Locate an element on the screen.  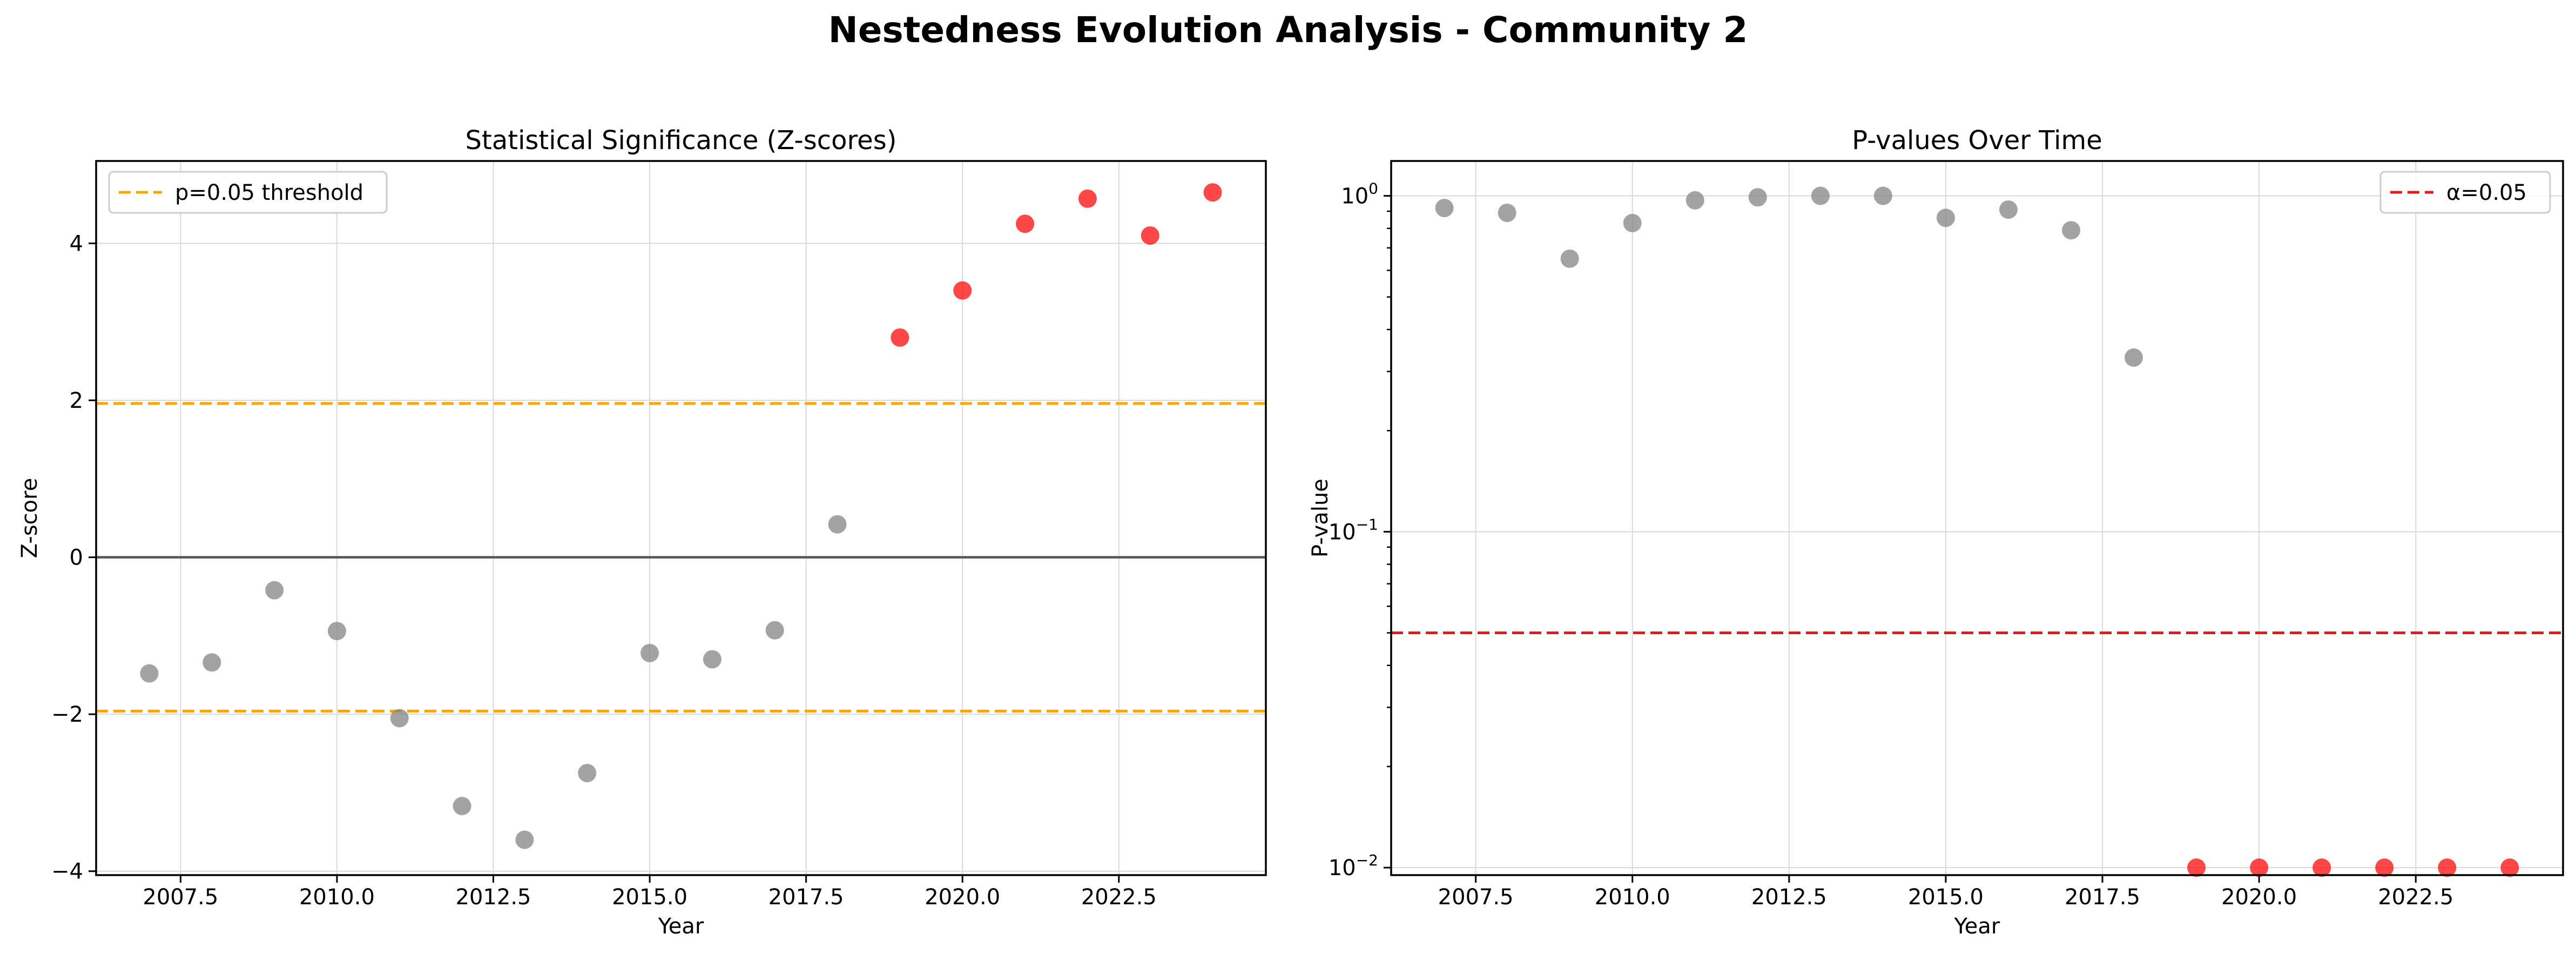
y-axis-label: P-value is located at coordinates (1320, 518).